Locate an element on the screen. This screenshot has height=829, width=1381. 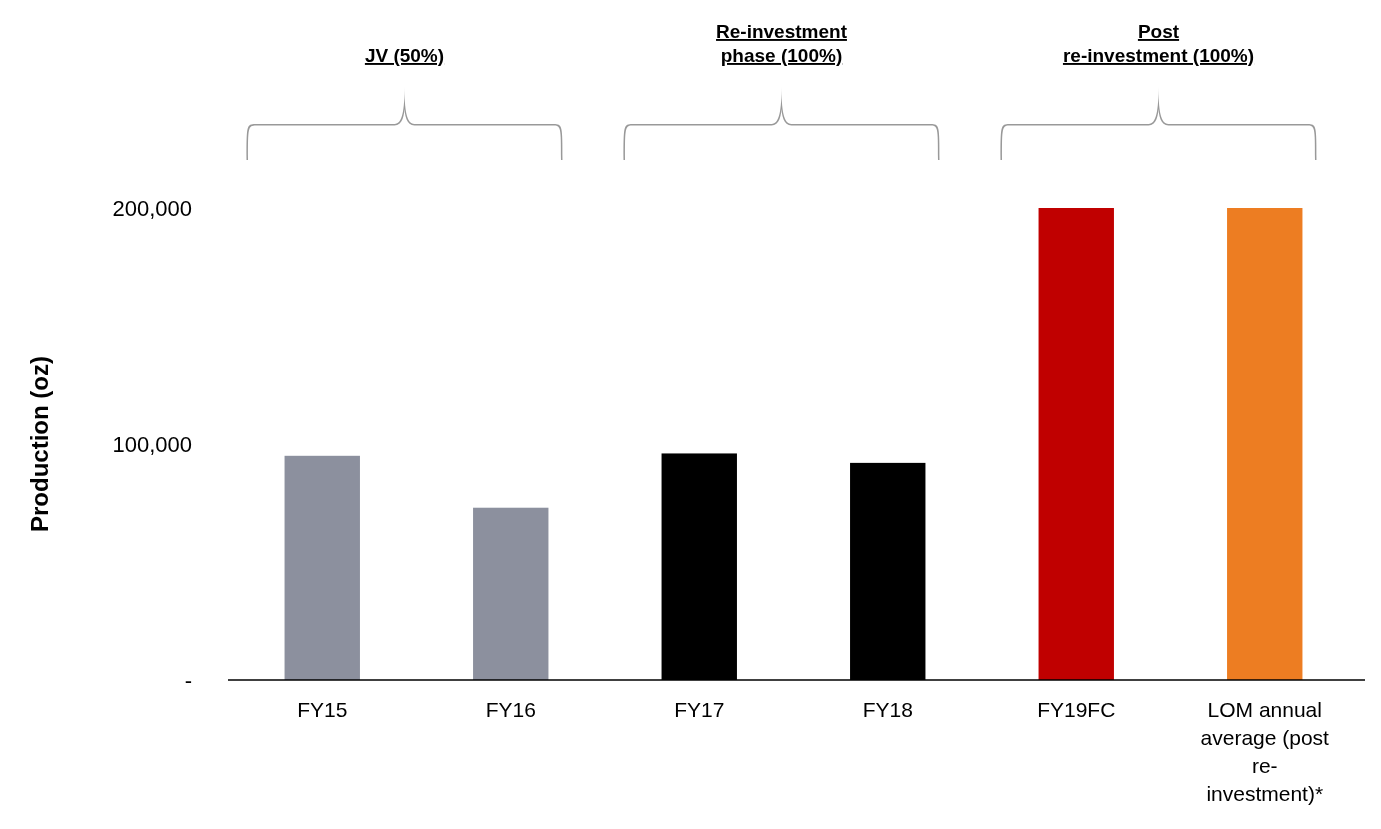
y-tick-label: - is located at coordinates (188, 680).